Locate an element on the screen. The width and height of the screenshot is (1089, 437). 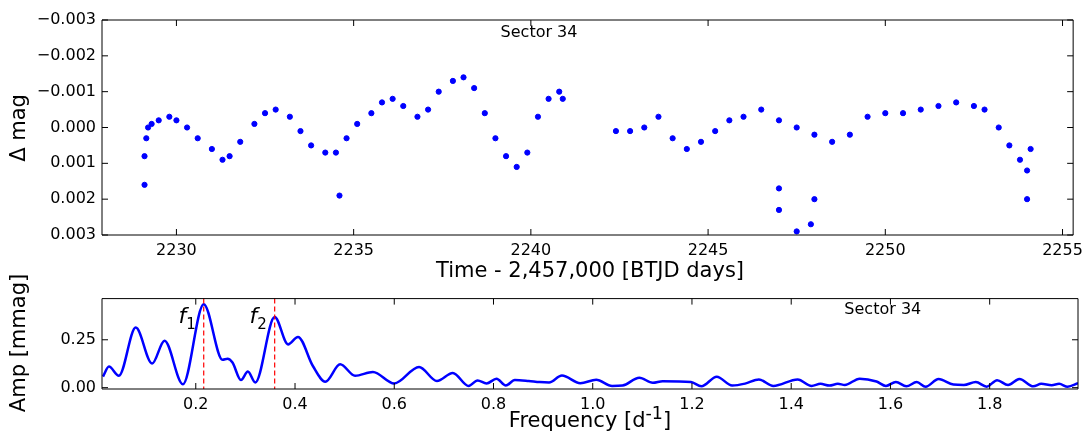
y-tick-label: 0.001 is located at coordinates (73, 162).